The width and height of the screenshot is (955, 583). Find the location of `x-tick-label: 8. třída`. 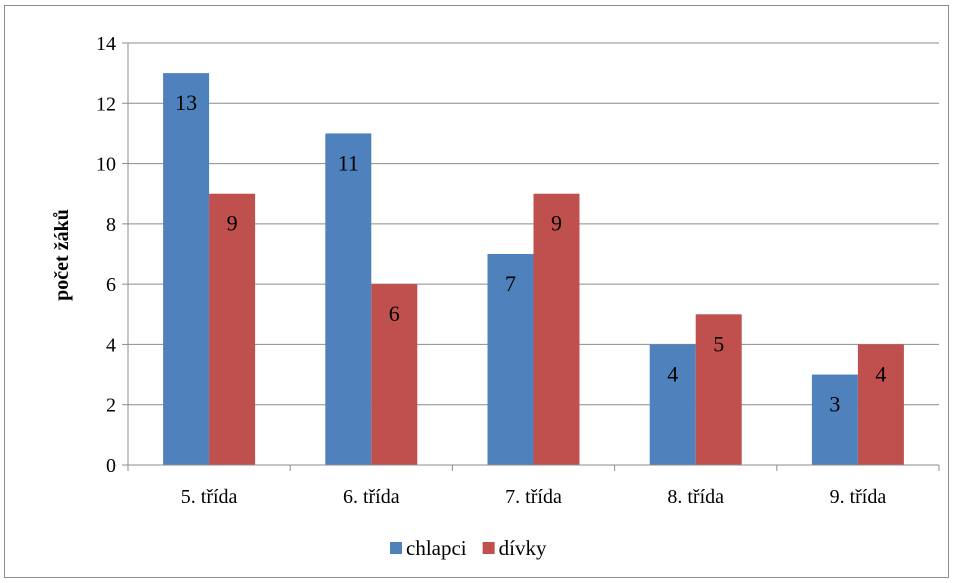

x-tick-label: 8. třída is located at coordinates (695, 497).